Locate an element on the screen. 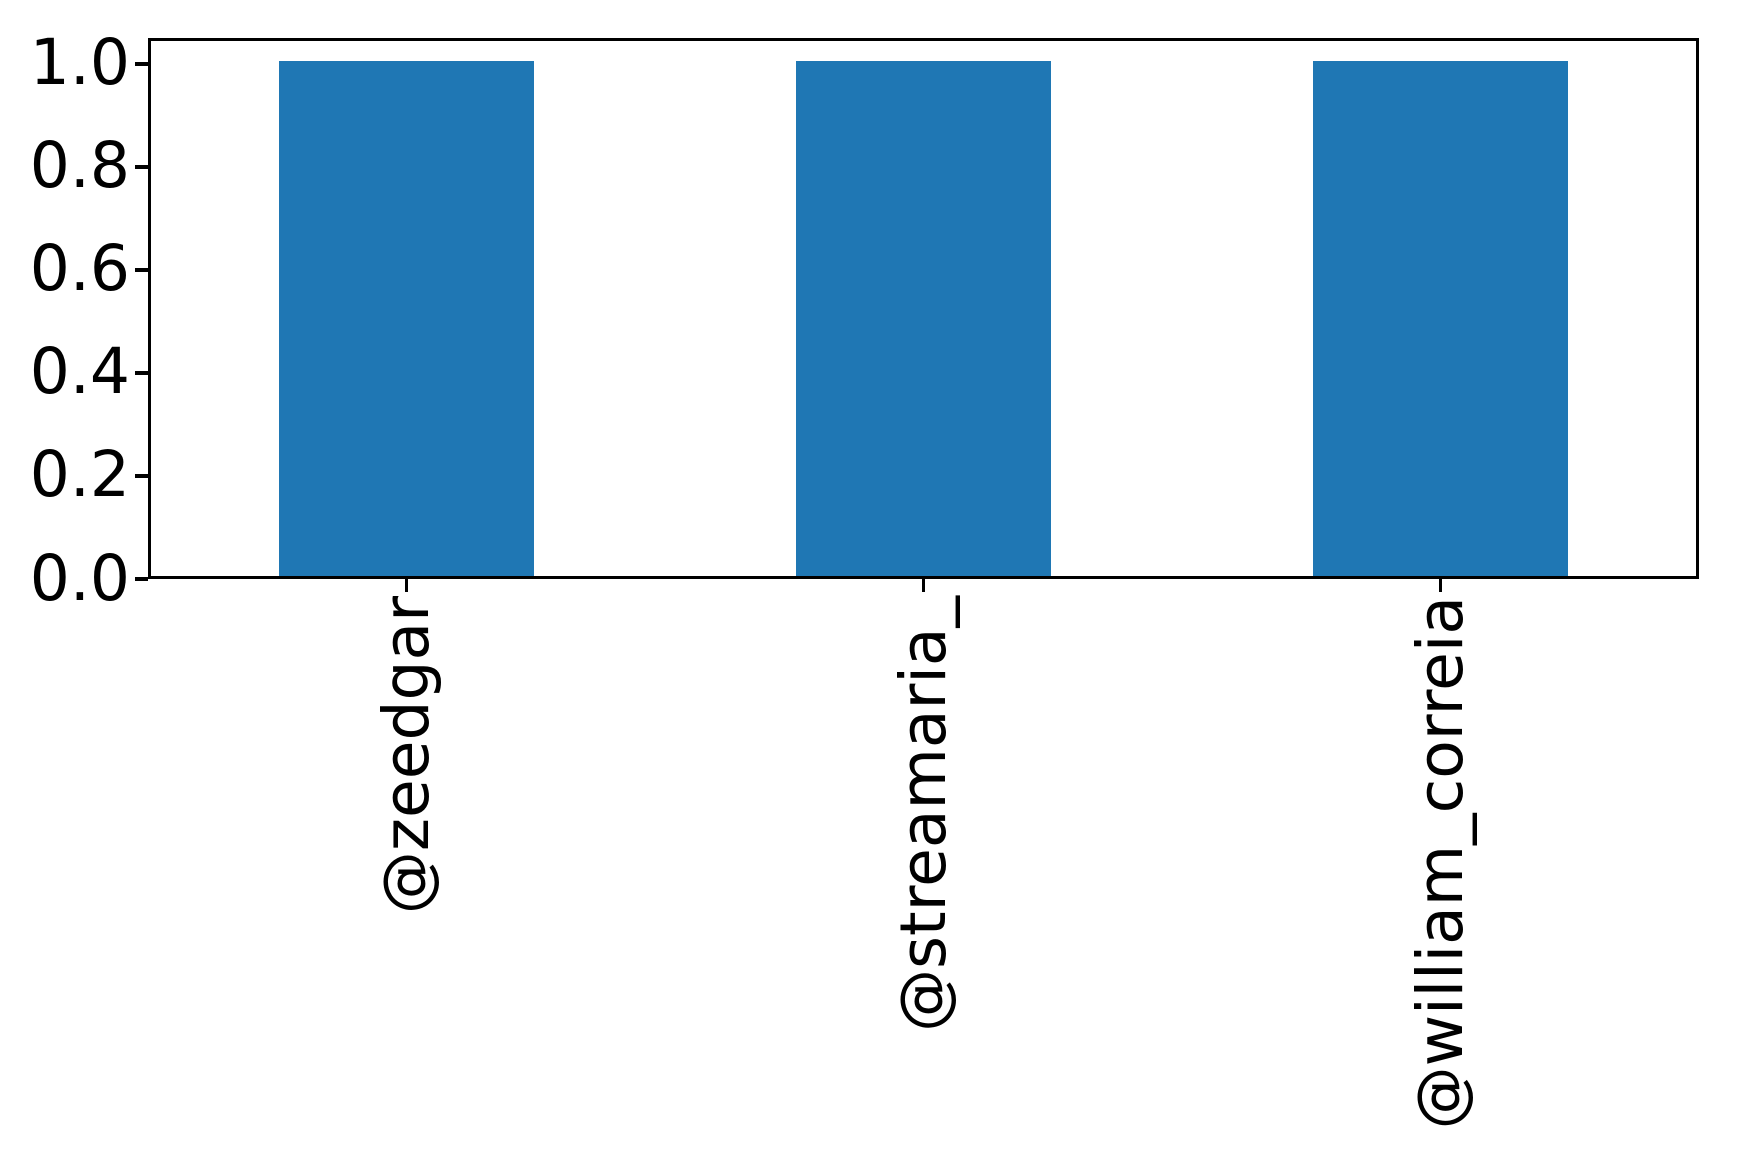  x-axis-tick-label: @william_correia is located at coordinates (1440, 863).